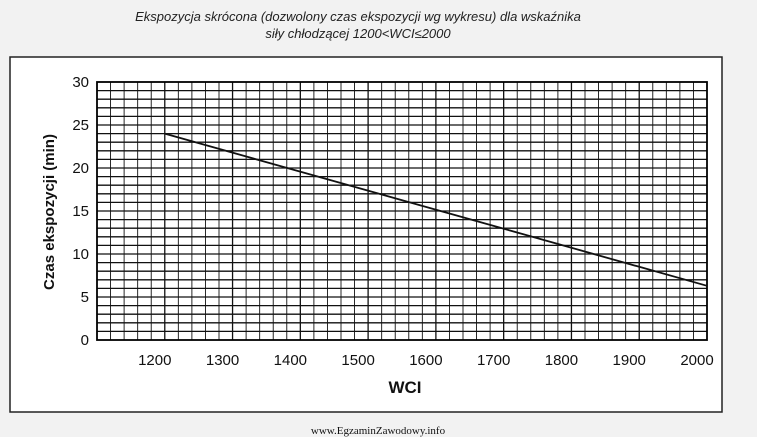  What do you see at coordinates (493, 360) in the screenshot?
I see `x-tick-label: 1700` at bounding box center [493, 360].